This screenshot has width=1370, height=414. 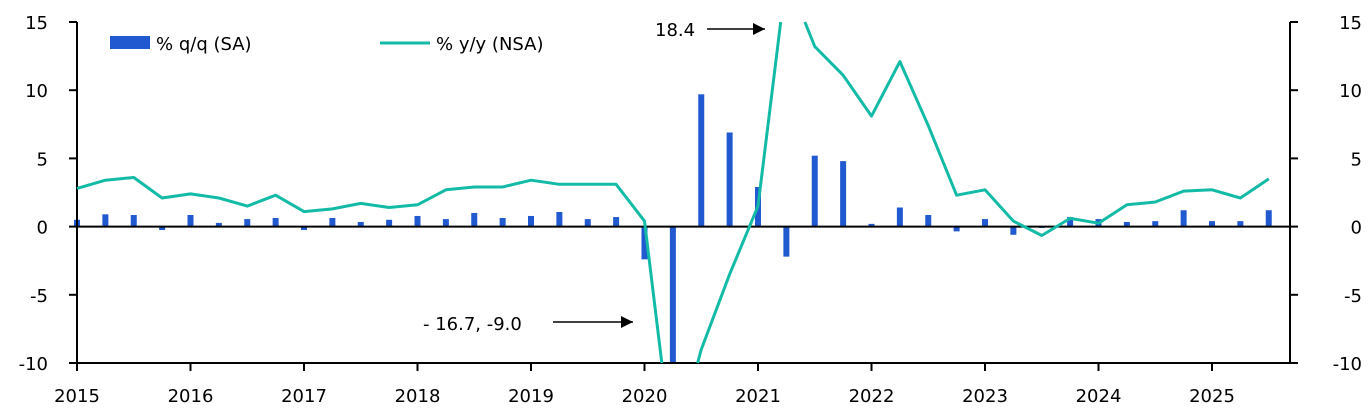 I want to click on x-tick-label: 2015, so click(x=77, y=396).